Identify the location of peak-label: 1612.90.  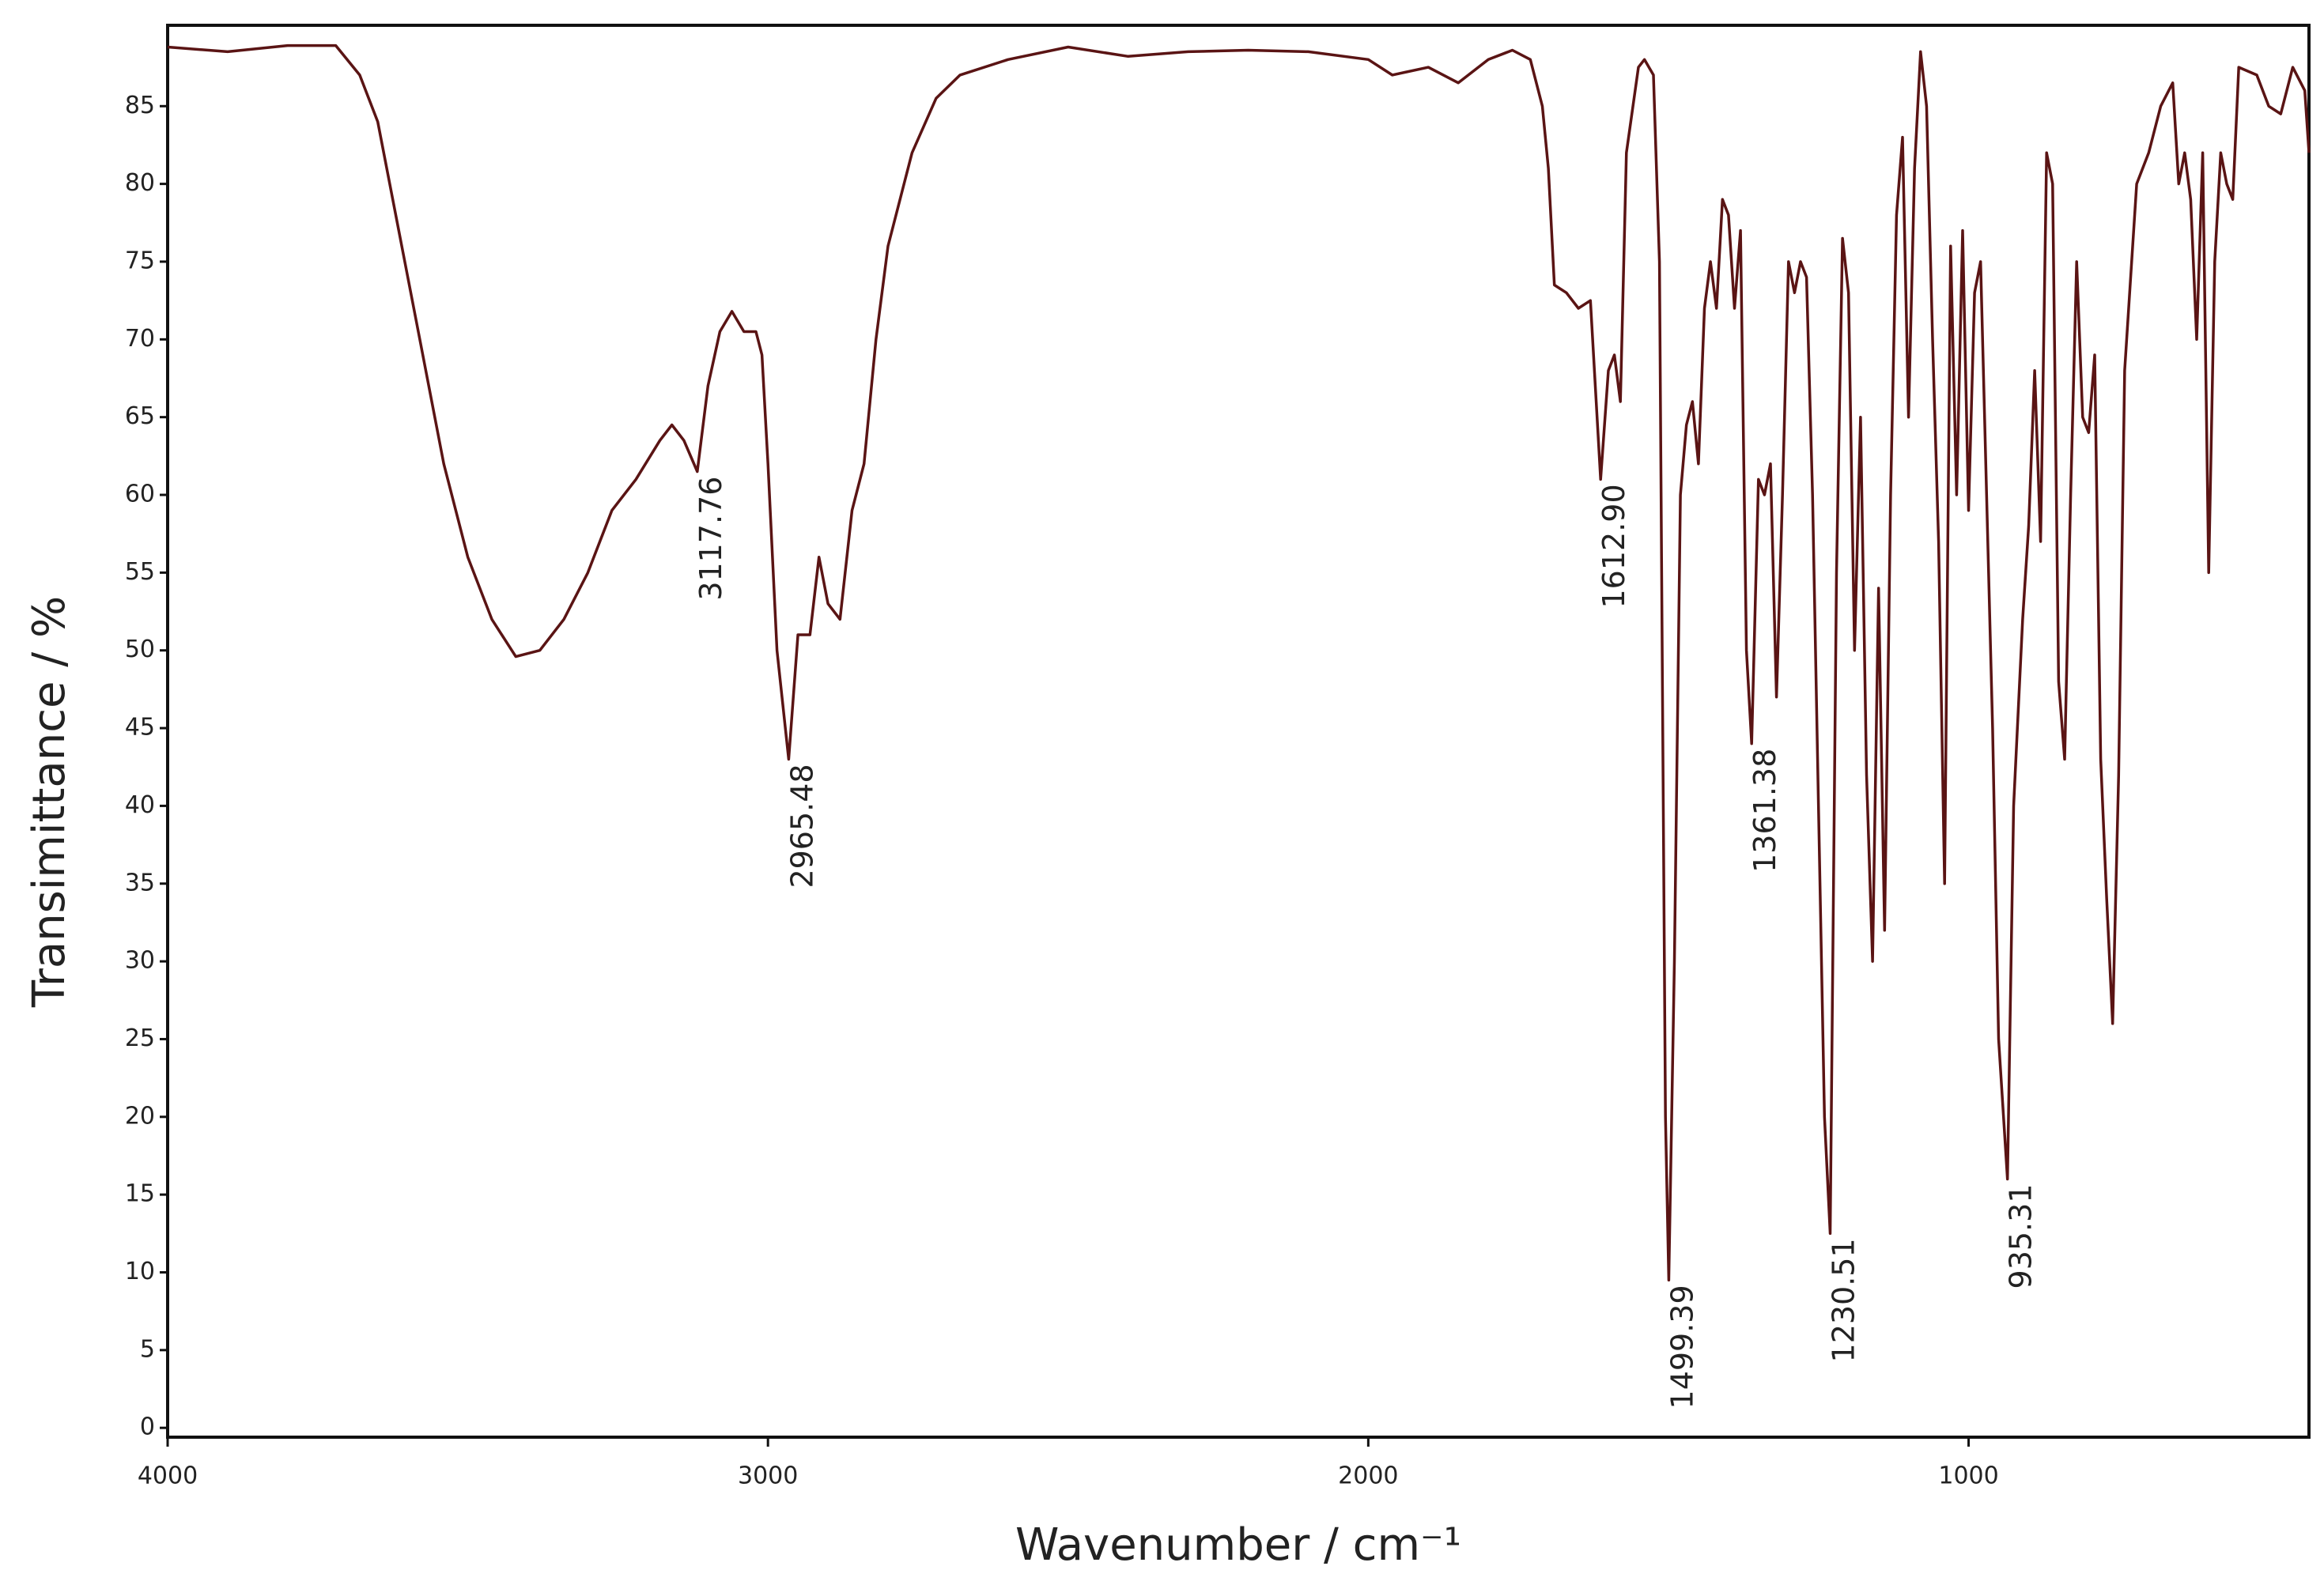
(1614, 546).